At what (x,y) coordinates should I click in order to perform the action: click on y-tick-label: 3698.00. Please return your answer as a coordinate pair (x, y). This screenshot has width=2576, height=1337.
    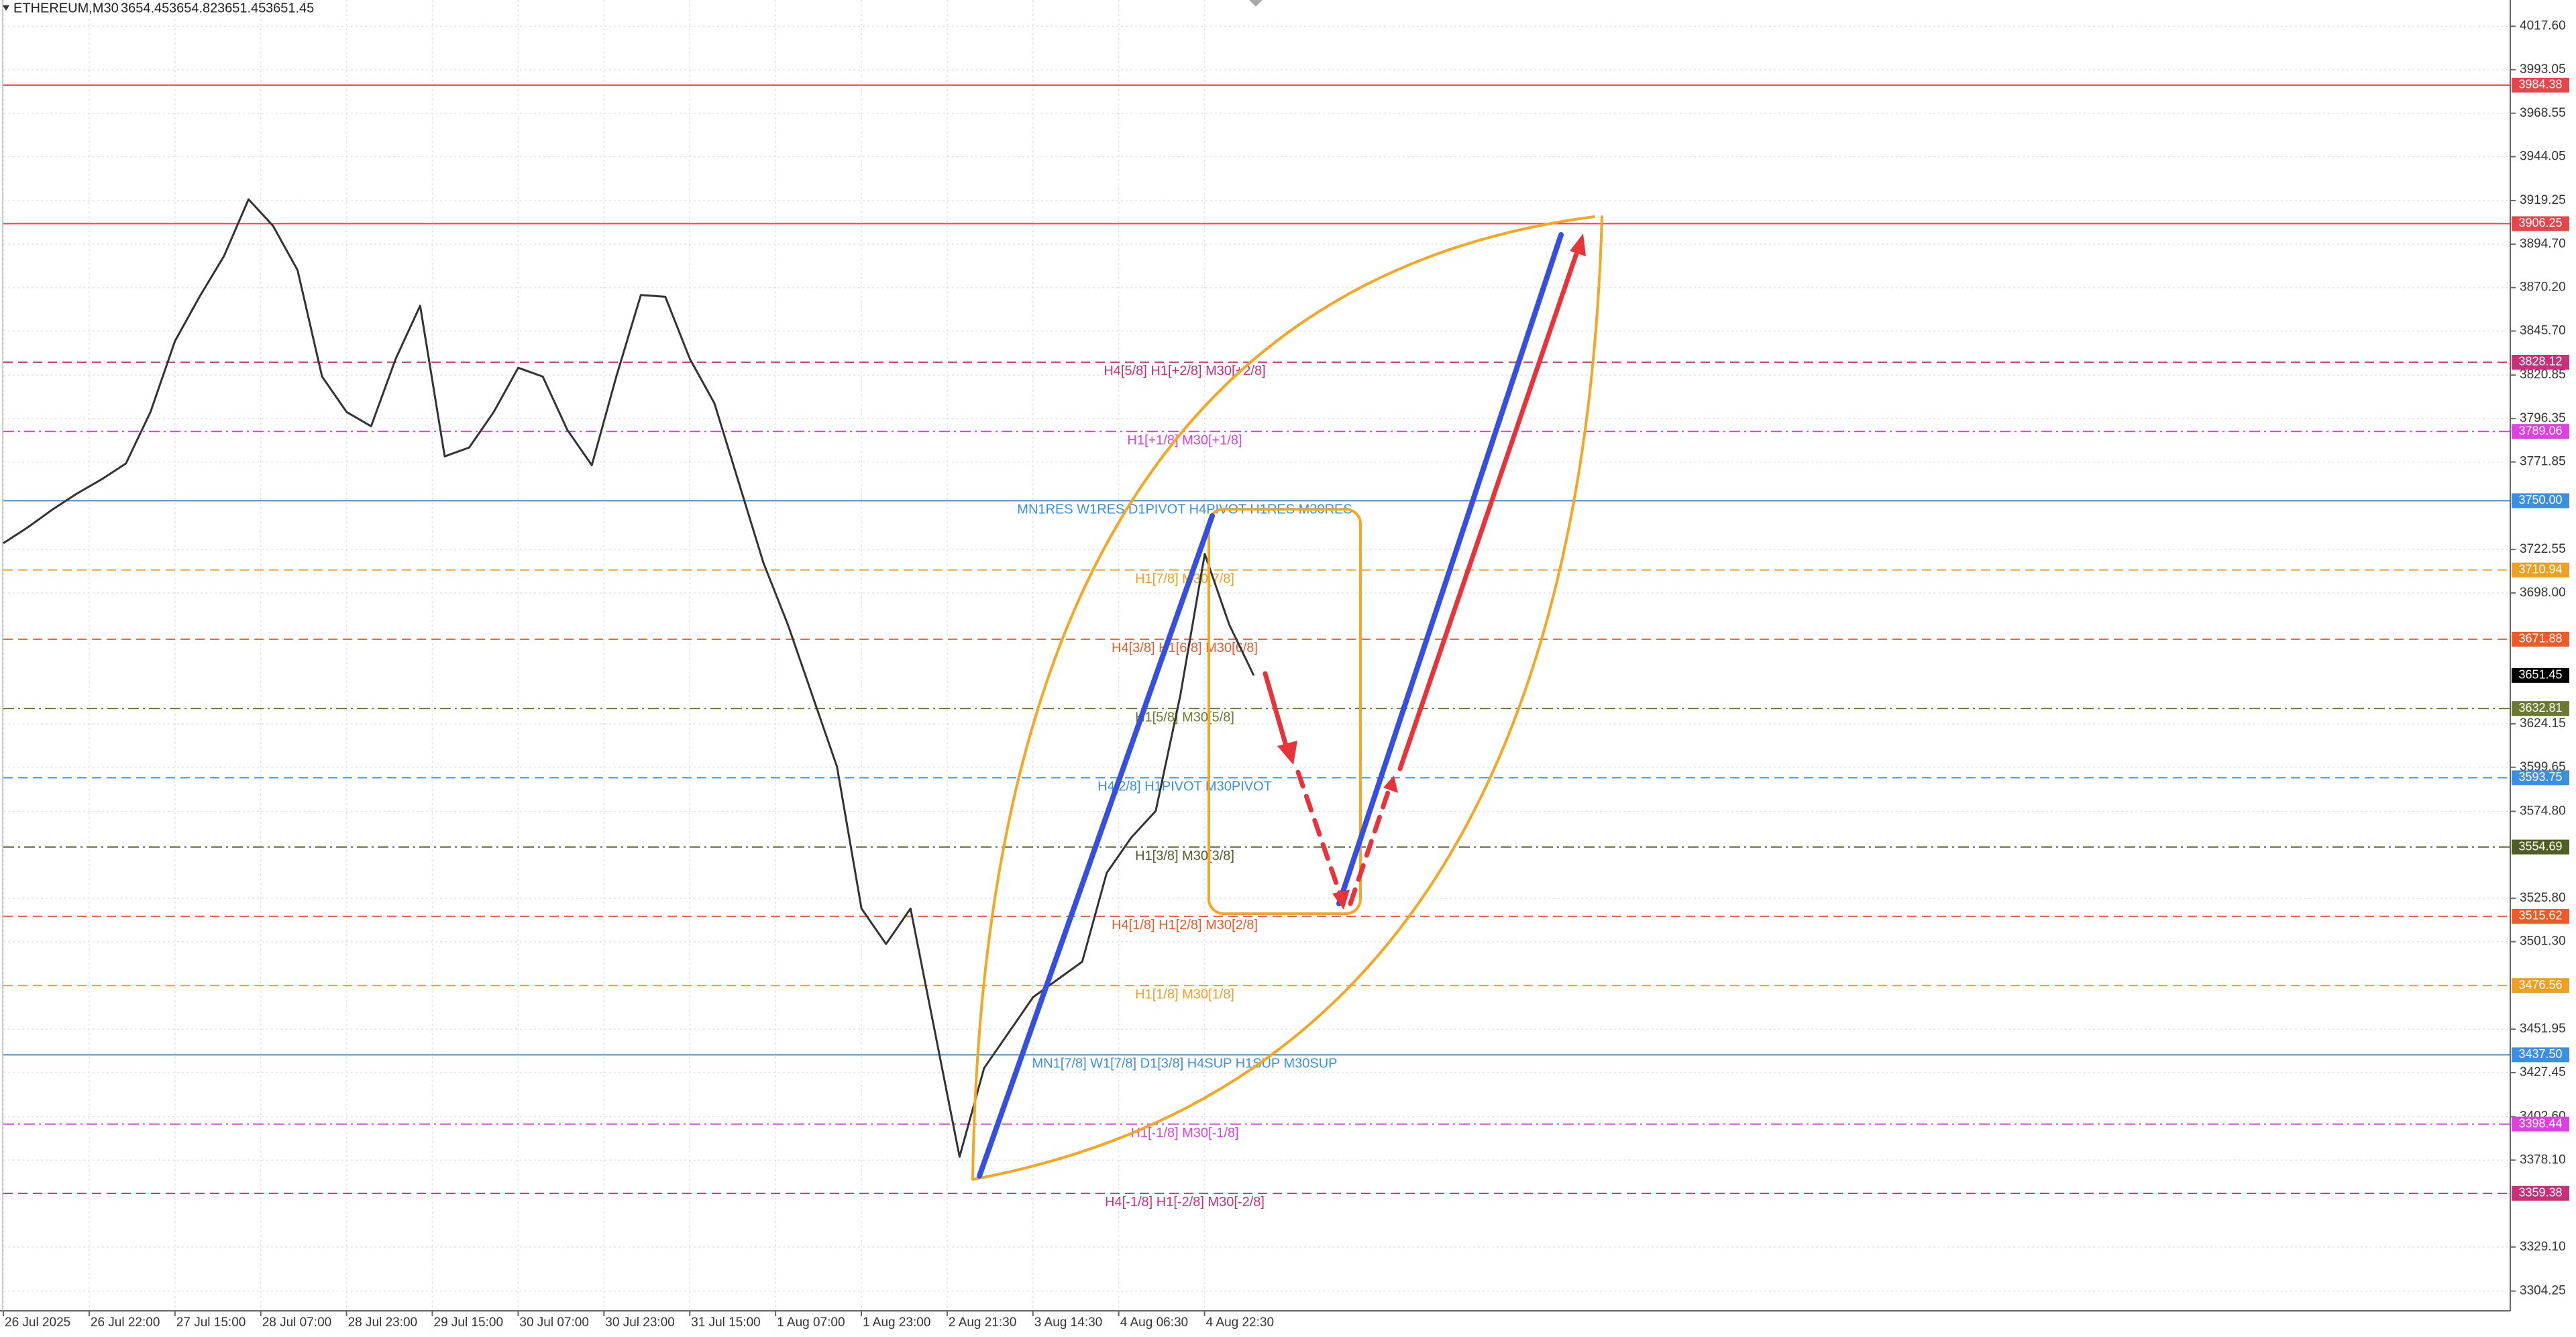
    Looking at the image, I should click on (2543, 593).